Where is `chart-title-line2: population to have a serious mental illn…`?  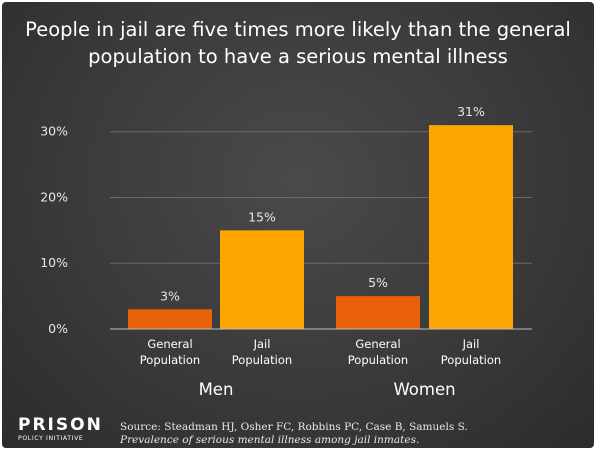 chart-title-line2: population to have a serious mental illn… is located at coordinates (298, 56).